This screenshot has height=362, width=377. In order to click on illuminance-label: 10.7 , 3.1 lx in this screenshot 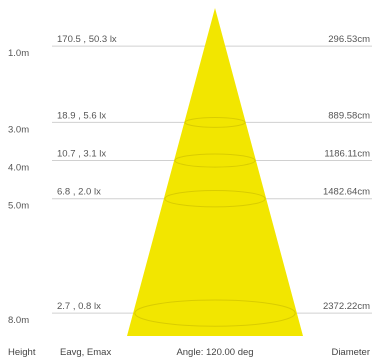, I will do `click(81, 154)`.